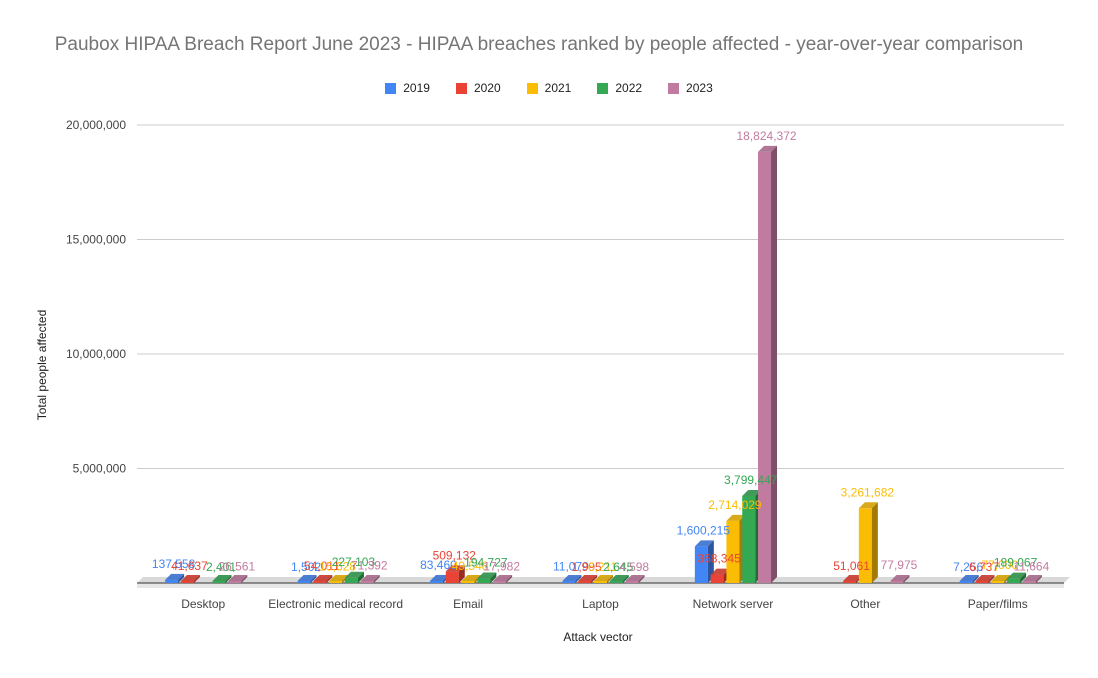 The height and width of the screenshot is (678, 1098). I want to click on x-tick-label: Other, so click(865, 604).